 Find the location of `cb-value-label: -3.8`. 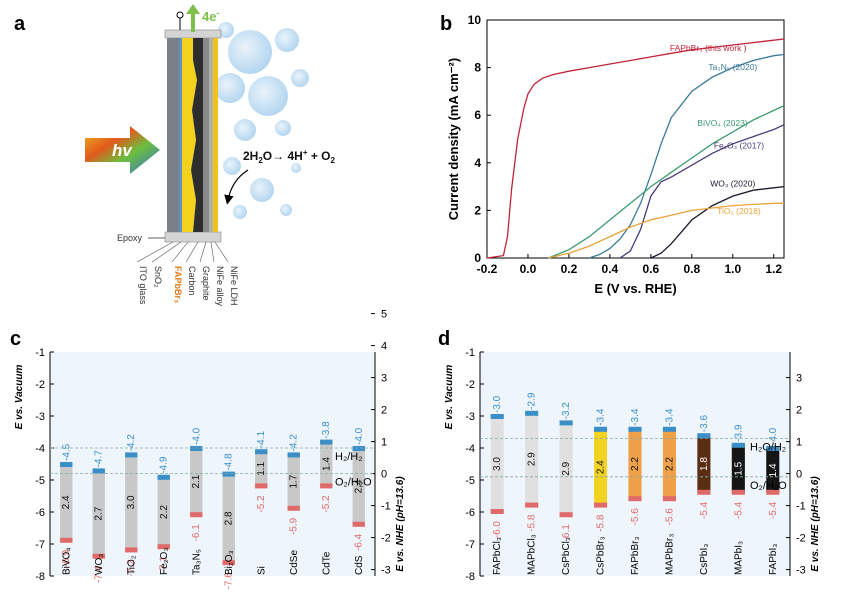

cb-value-label: -3.8 is located at coordinates (326, 430).